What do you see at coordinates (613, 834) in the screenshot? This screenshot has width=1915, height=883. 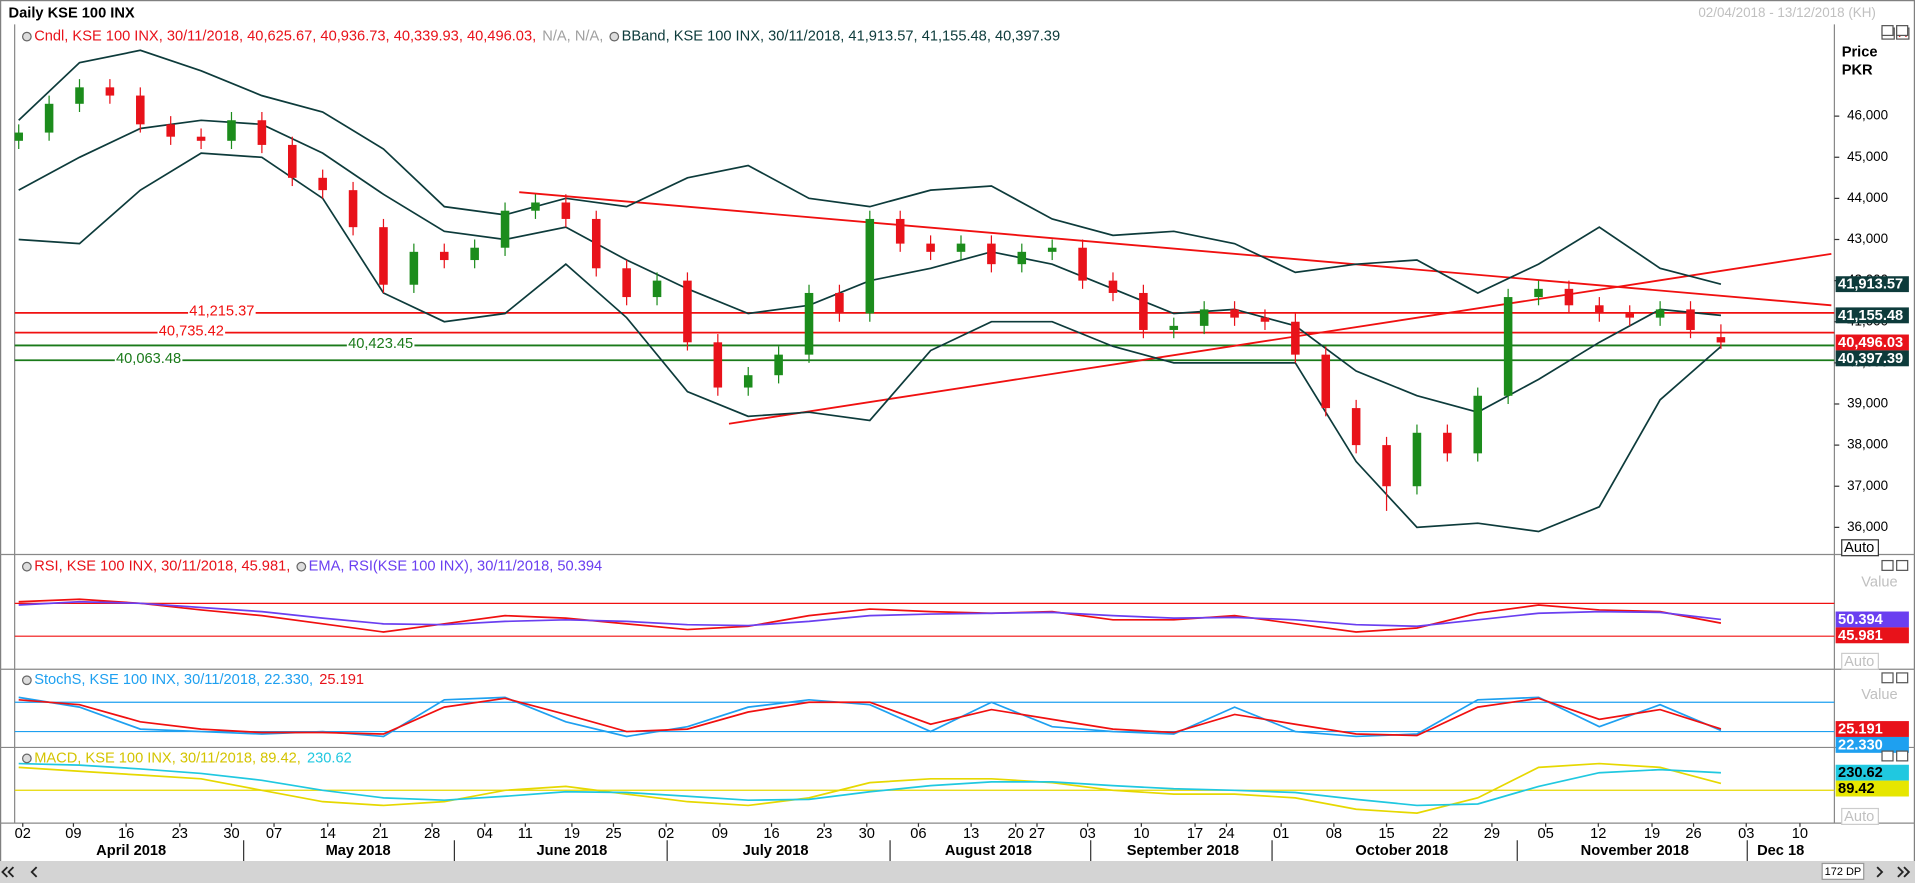 I see `x-tick-label: 25` at bounding box center [613, 834].